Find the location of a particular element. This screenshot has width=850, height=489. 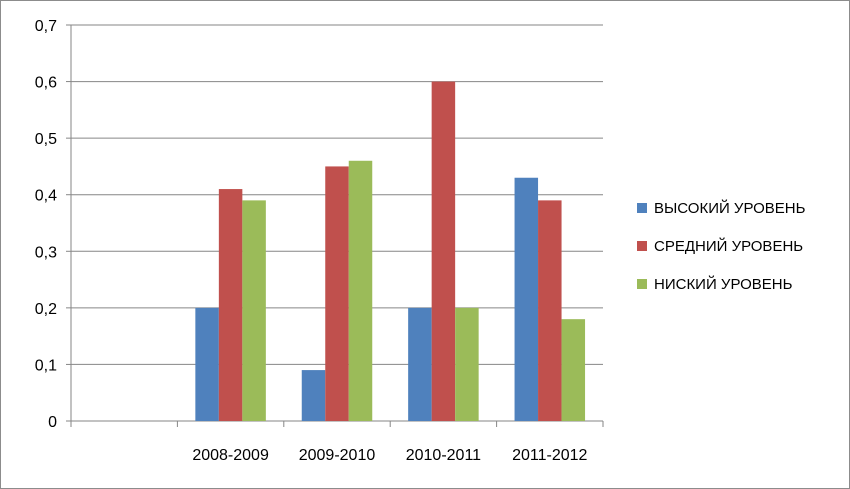

x-tick-label: 2011-2012 is located at coordinates (549, 455).